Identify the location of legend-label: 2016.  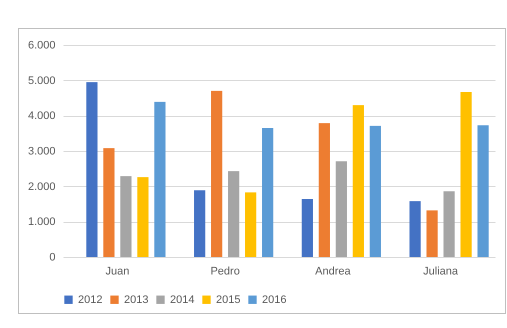
(274, 300).